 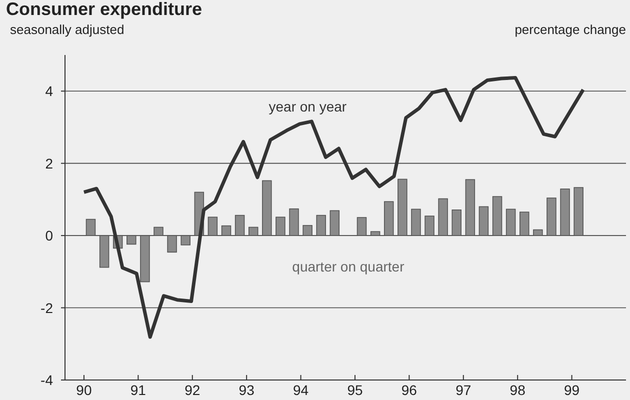 I want to click on series-label: quarter on quarter, so click(x=348, y=266).